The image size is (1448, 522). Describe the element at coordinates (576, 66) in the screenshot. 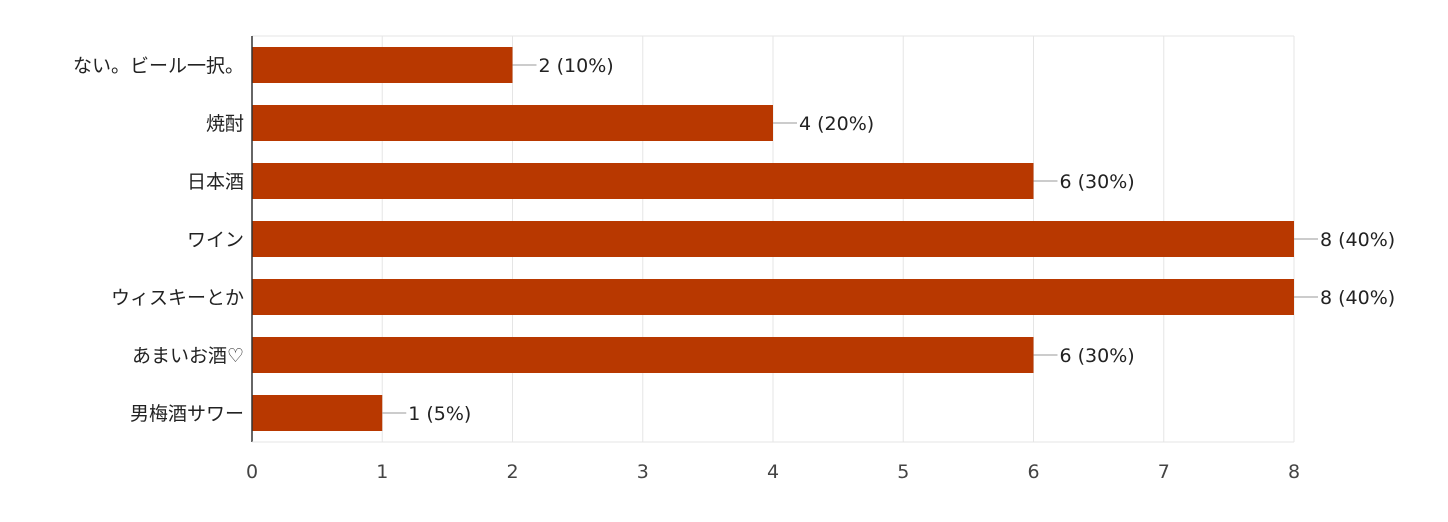

I see `value-label-0: 2 (10%)` at that location.